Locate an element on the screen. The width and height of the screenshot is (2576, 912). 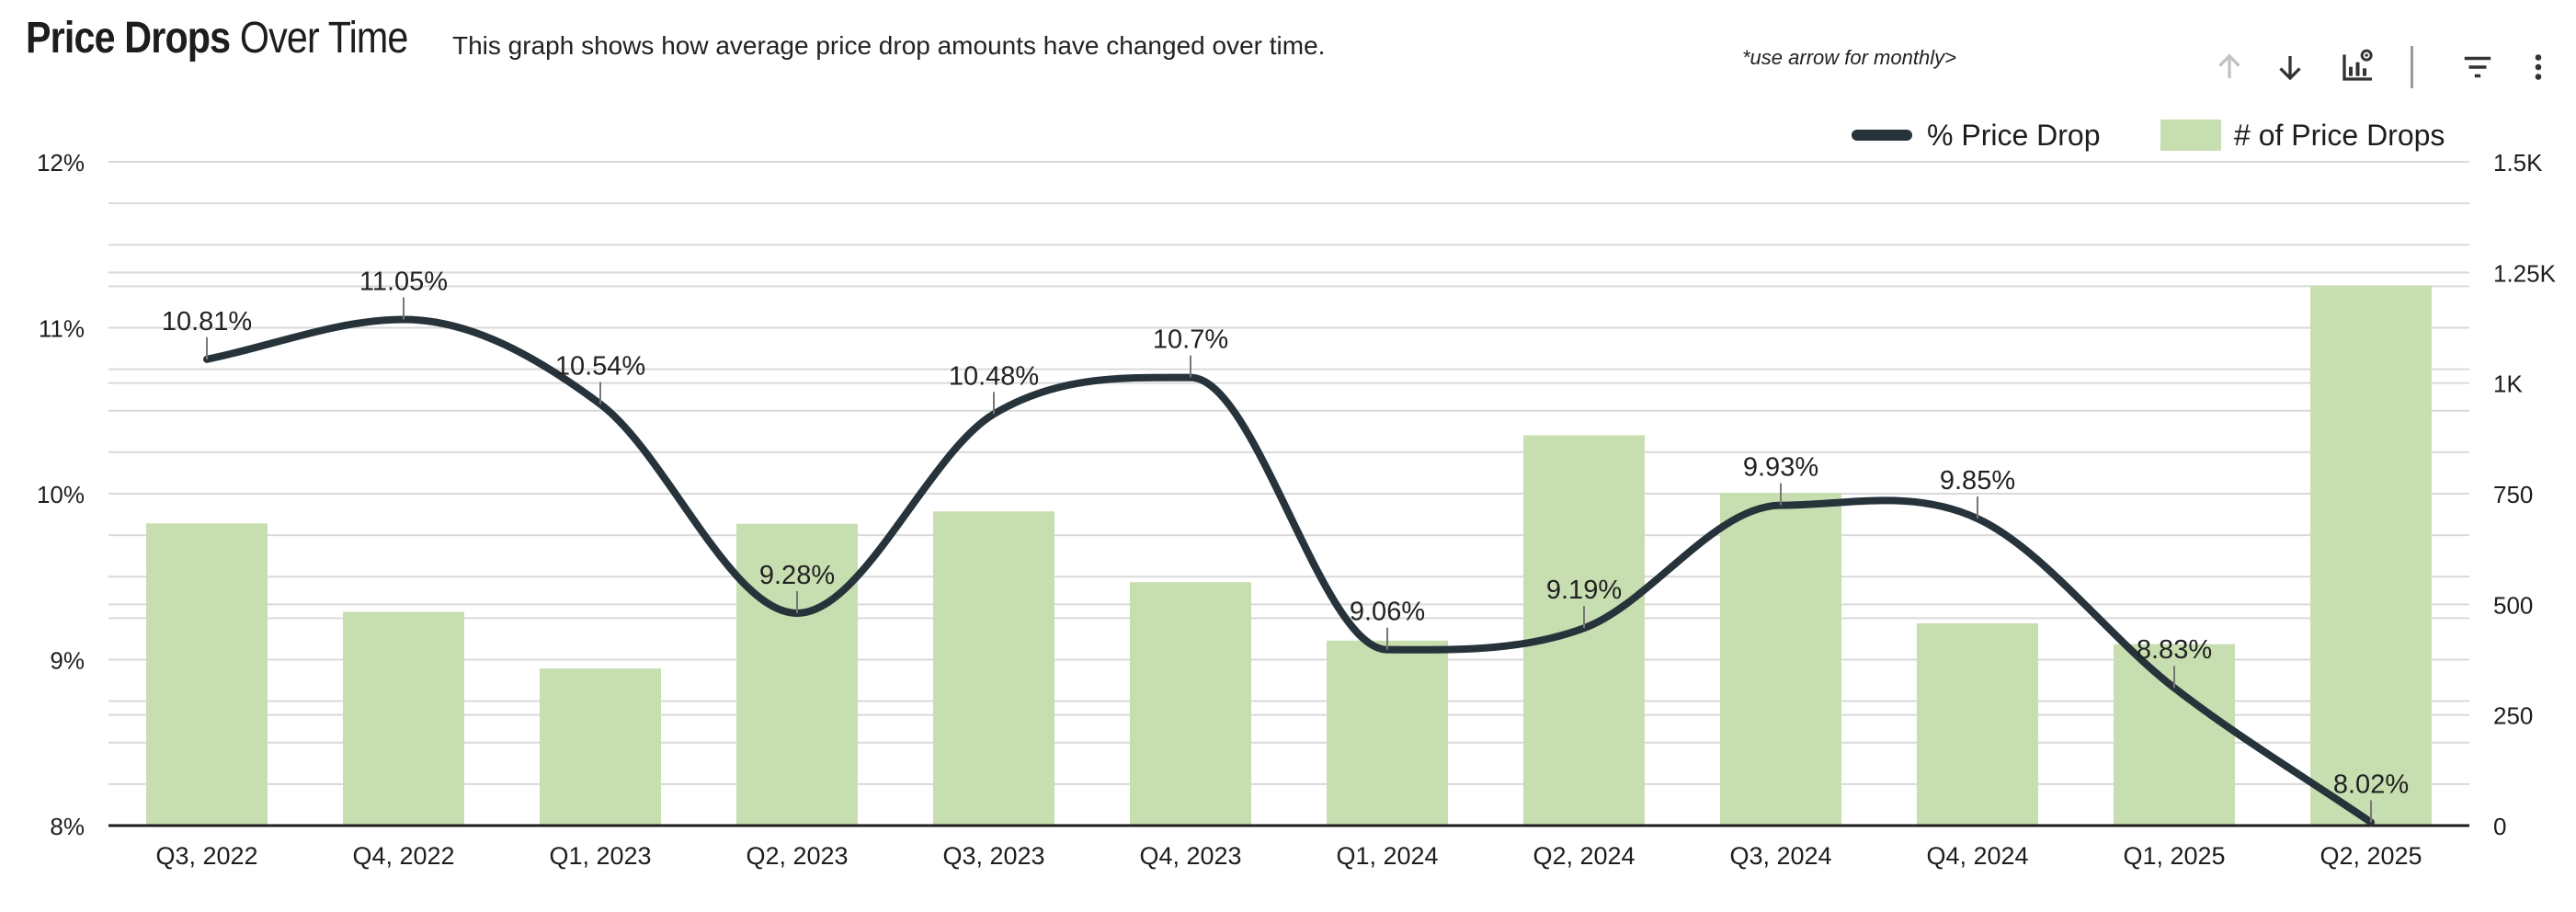
legend-line-swatch is located at coordinates (1882, 135).